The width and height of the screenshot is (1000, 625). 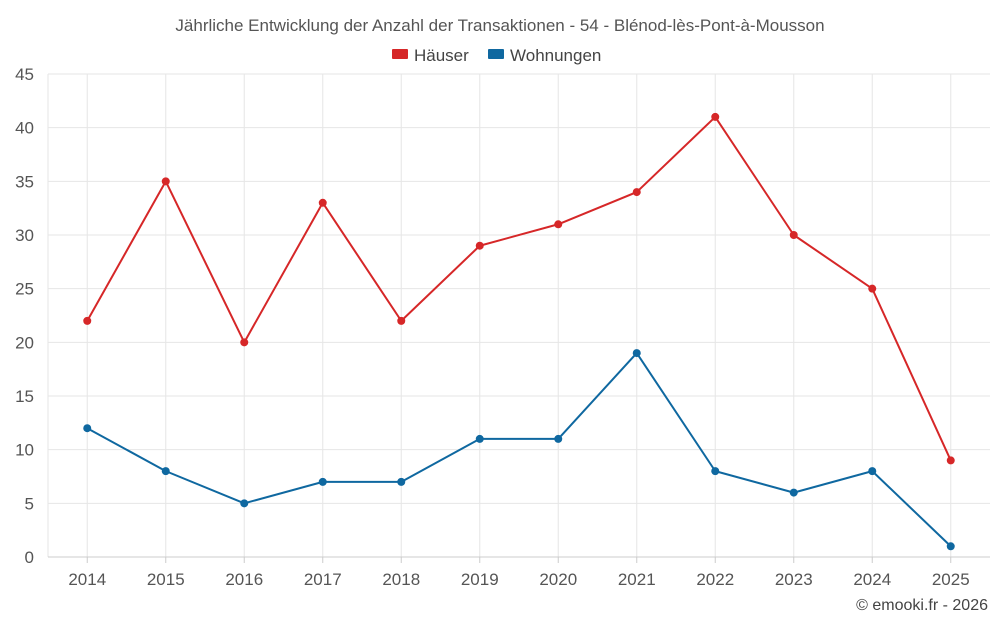 I want to click on x-tick-label: 2021, so click(x=637, y=579).